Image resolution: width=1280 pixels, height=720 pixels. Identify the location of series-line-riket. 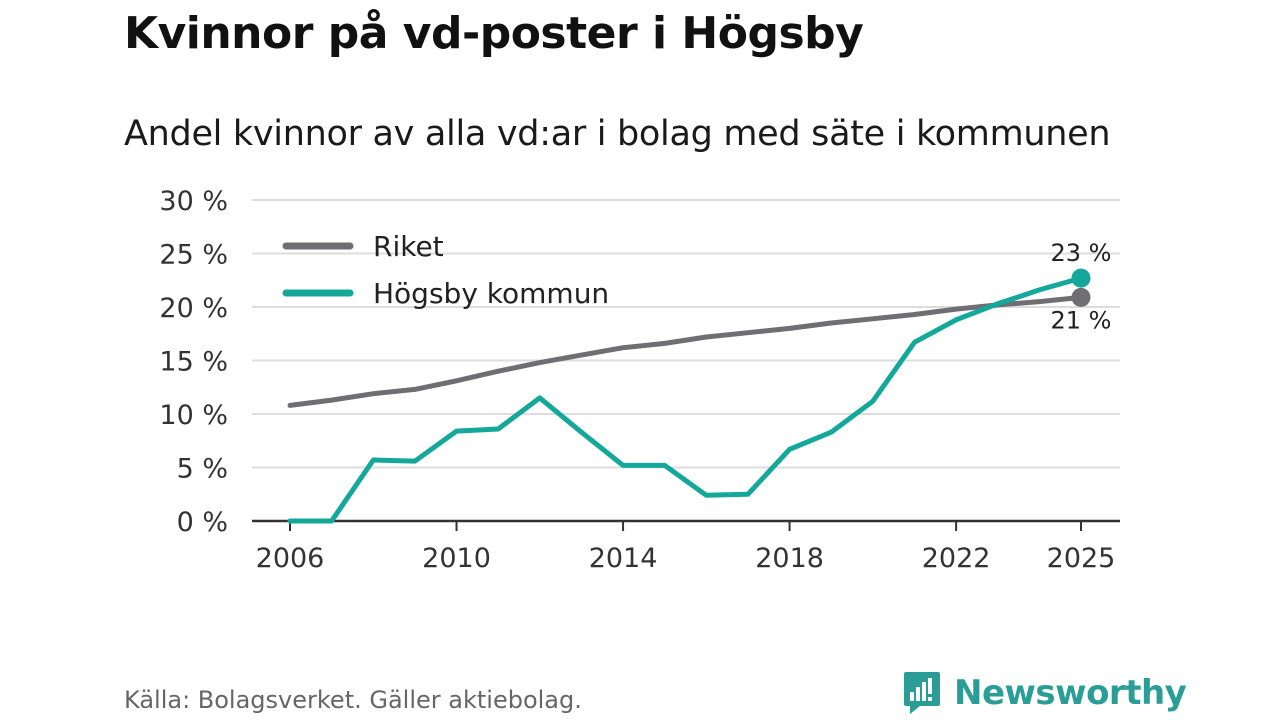
(685, 351).